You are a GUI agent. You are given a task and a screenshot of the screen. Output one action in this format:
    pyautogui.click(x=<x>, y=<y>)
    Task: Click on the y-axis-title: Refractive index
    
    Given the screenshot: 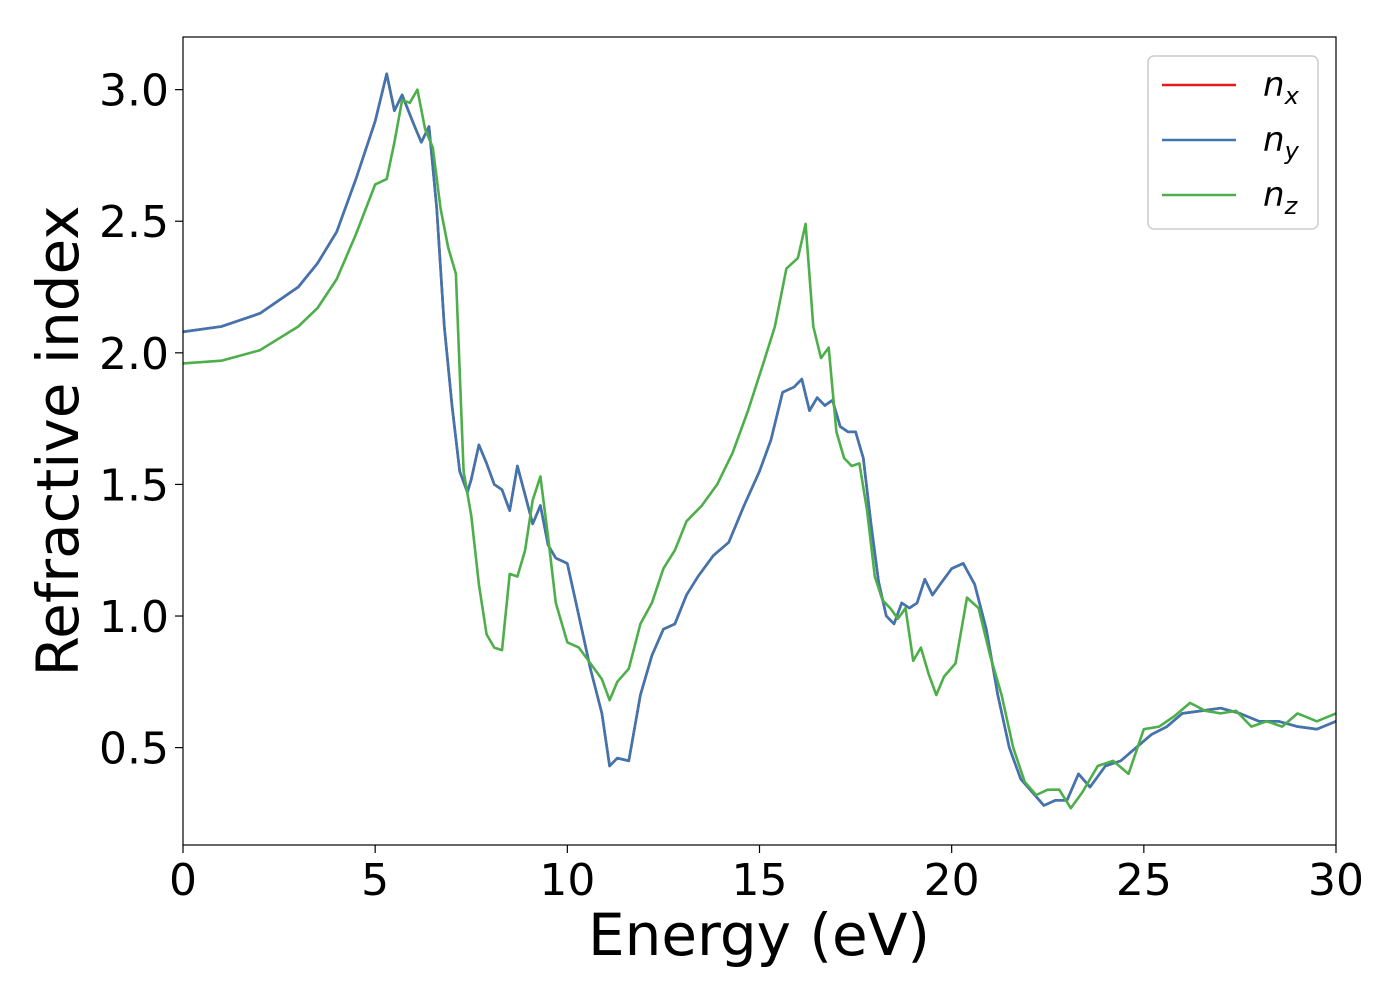 What is the action you would take?
    pyautogui.click(x=58, y=440)
    